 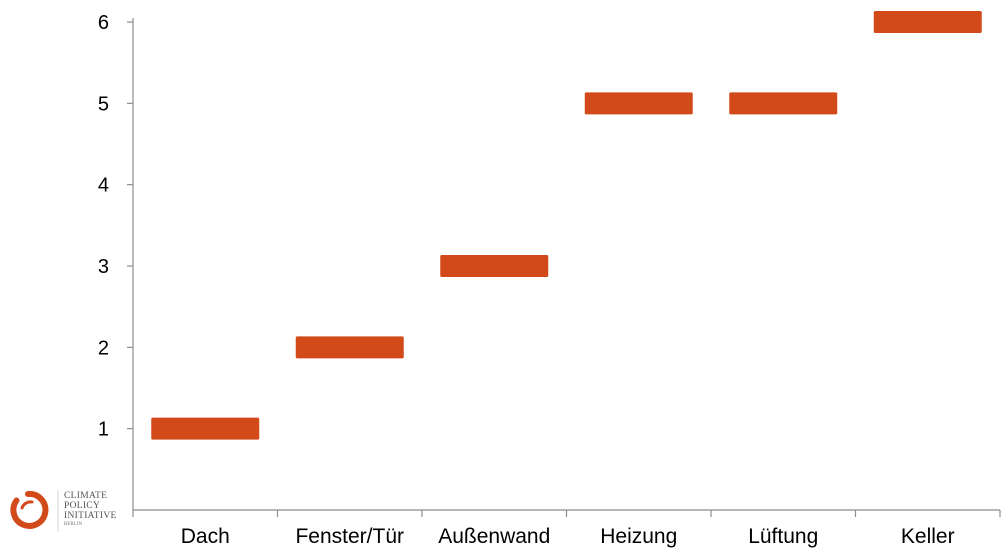 What do you see at coordinates (349, 347) in the screenshot?
I see `bar-fenster-t-r` at bounding box center [349, 347].